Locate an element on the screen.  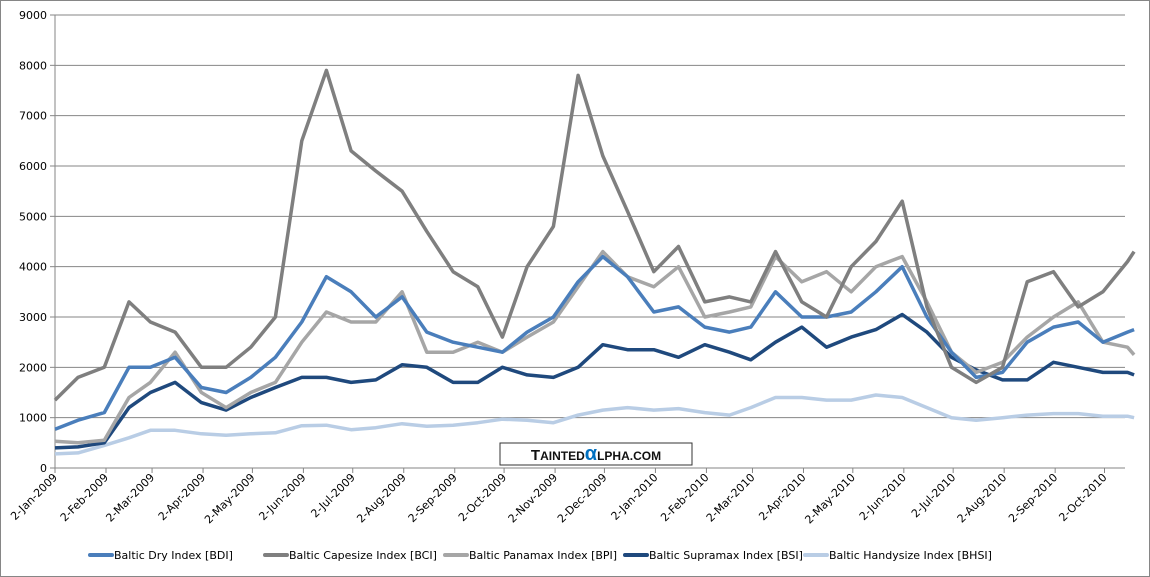
x-tick-label: 2-May-2009 is located at coordinates (229, 498).